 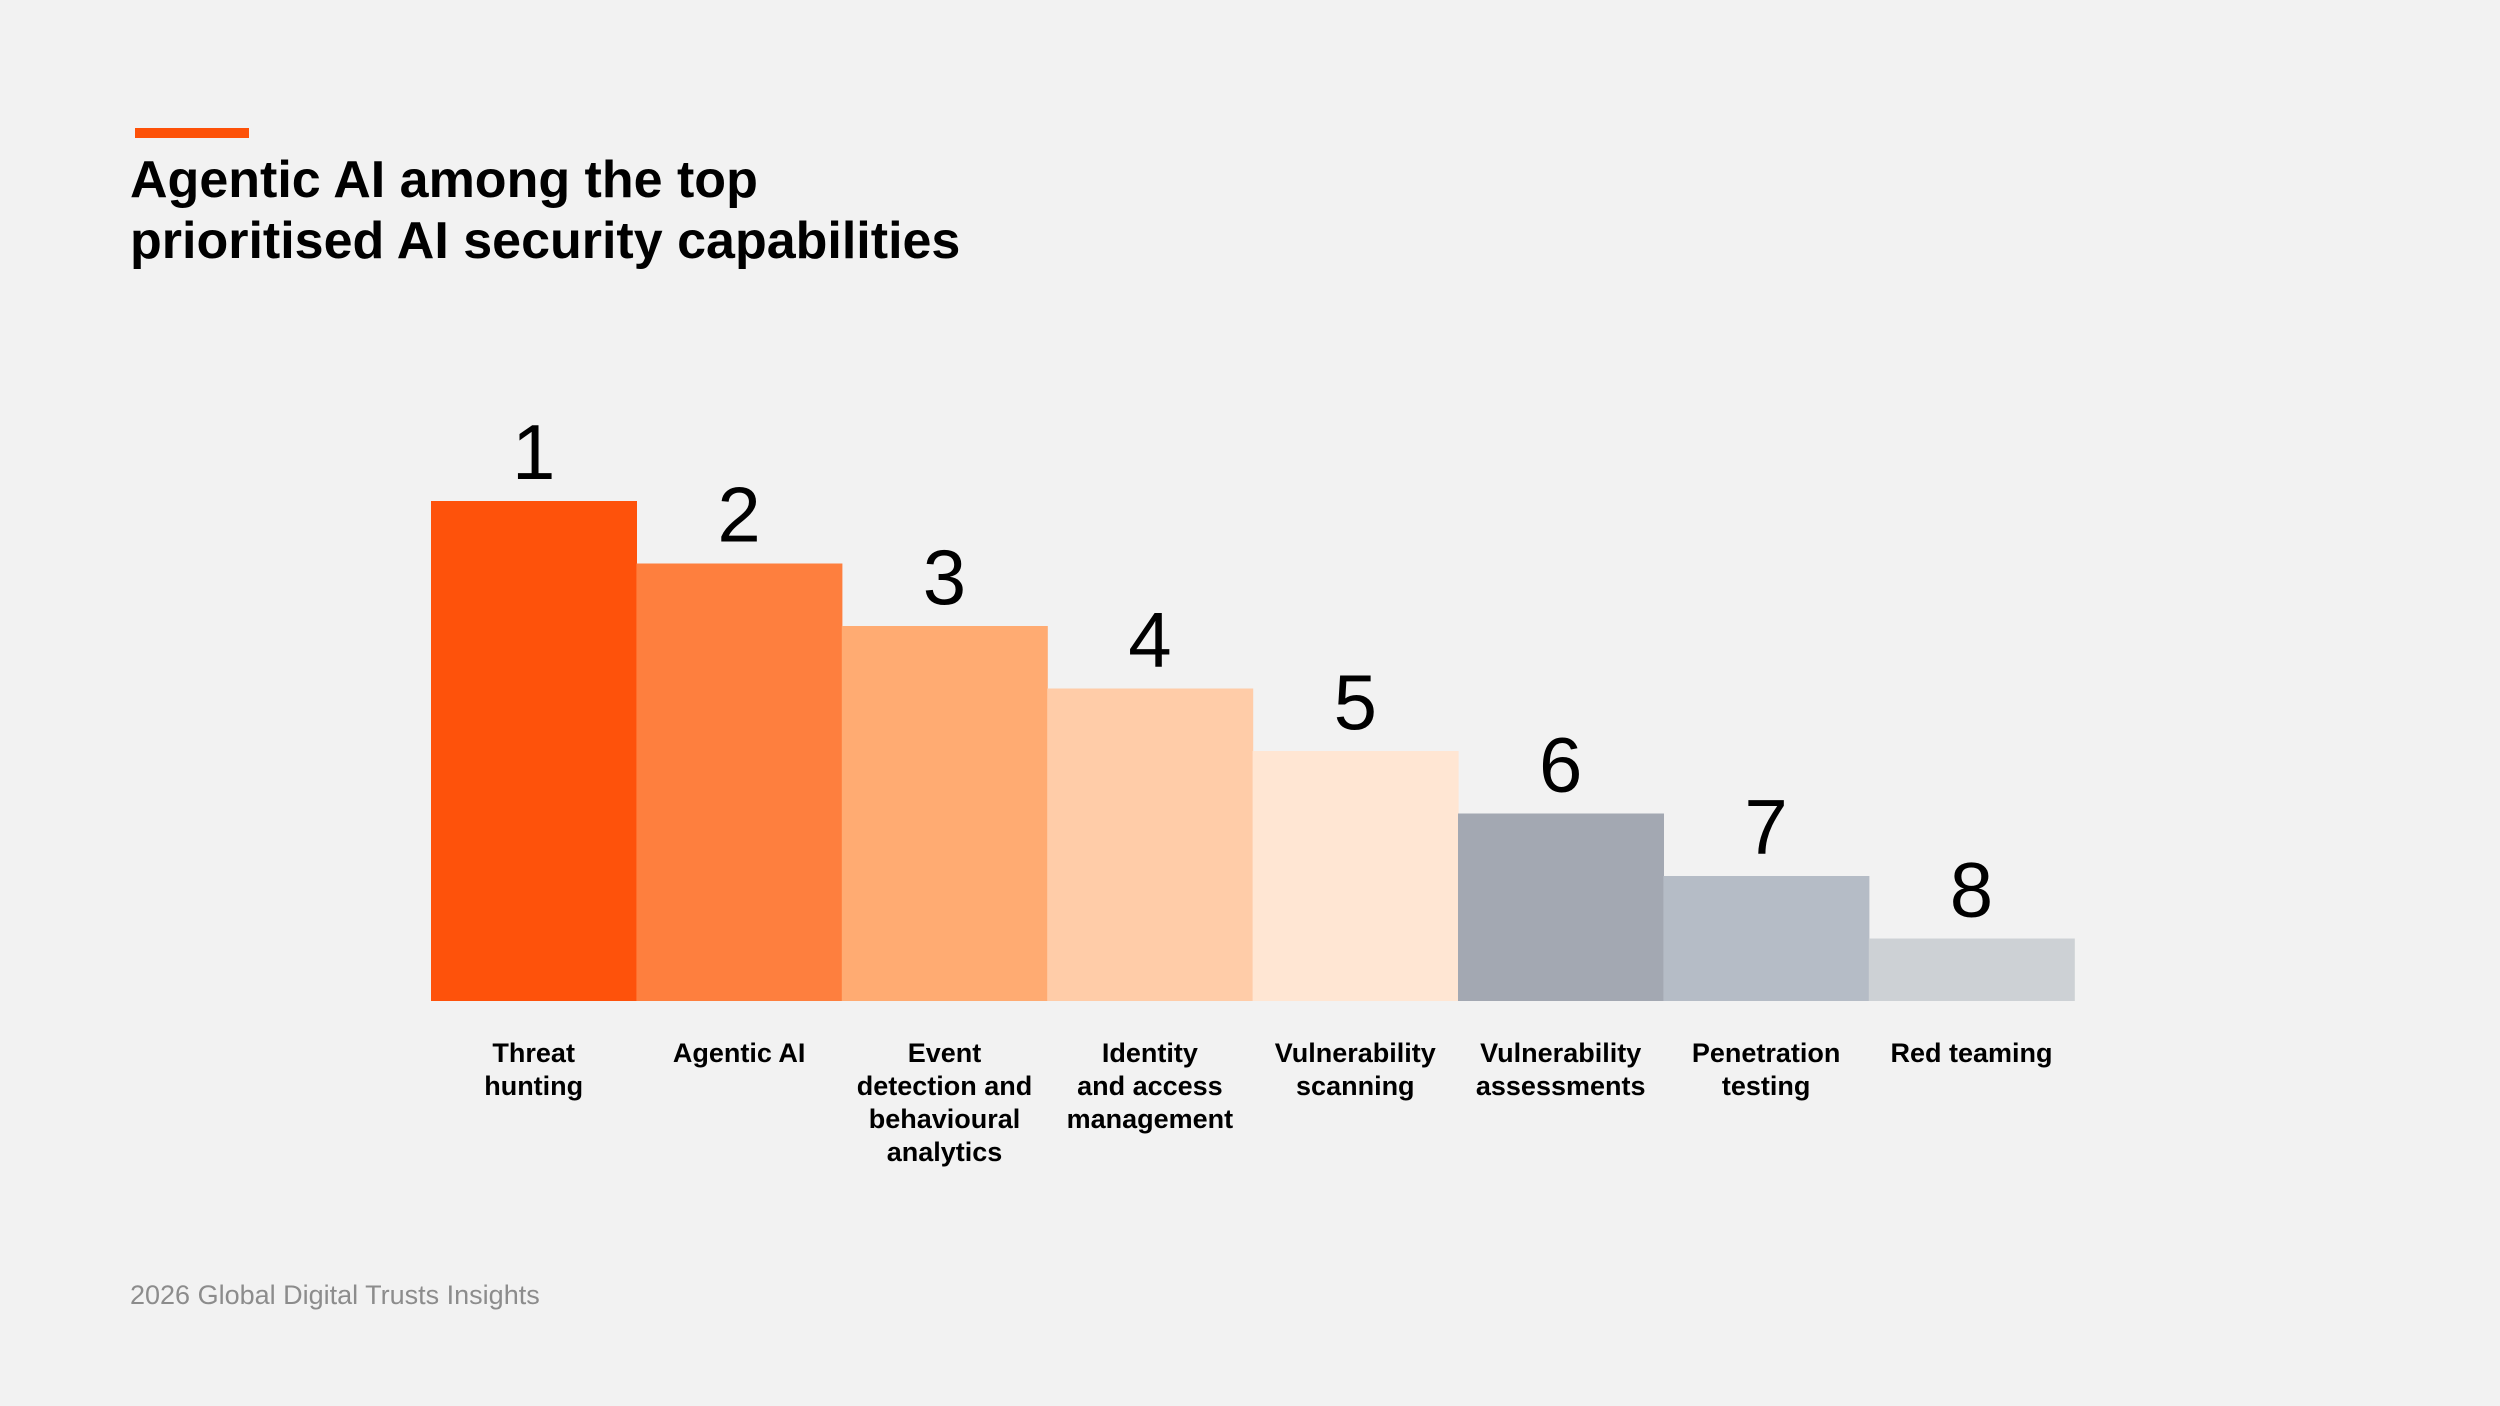 I want to click on category-label-line: Identity, so click(x=1150, y=1053).